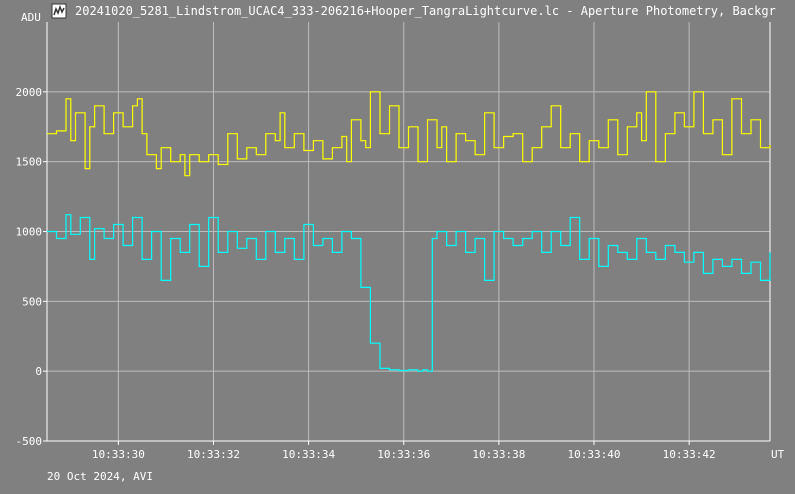  I want to click on y-tick-label: 1000, so click(29, 232).